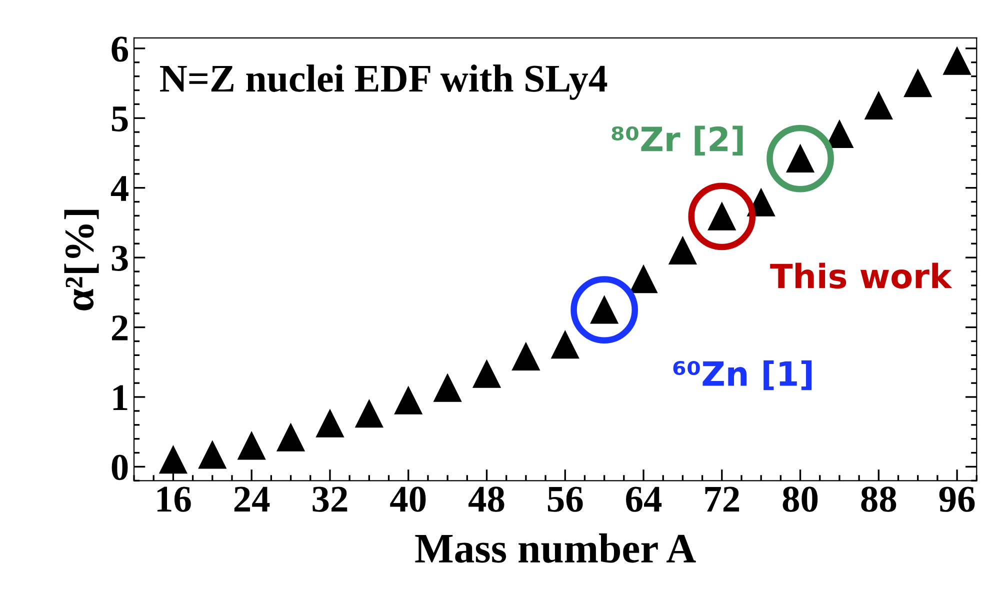 The image size is (989, 612). Describe the element at coordinates (120, 327) in the screenshot. I see `y-tick-label: 2` at that location.